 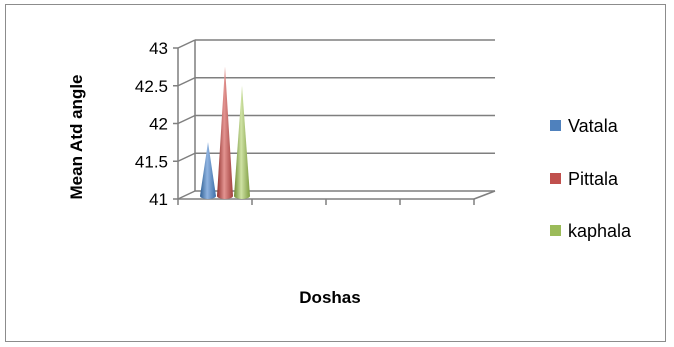 What do you see at coordinates (329, 297) in the screenshot?
I see `x-axis-title: Doshas` at bounding box center [329, 297].